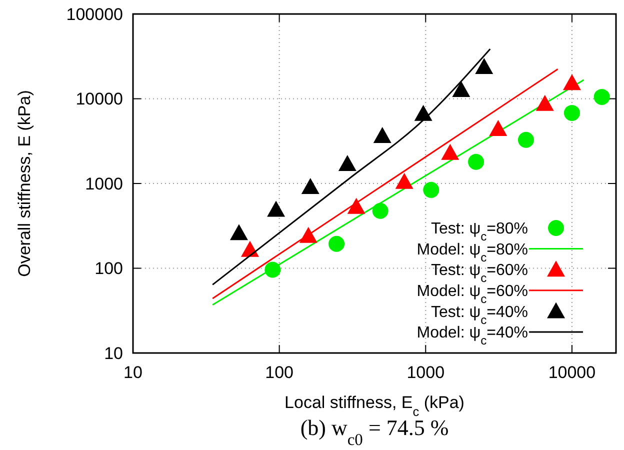 The width and height of the screenshot is (624, 450). Describe the element at coordinates (425, 372) in the screenshot. I see `x-tick-label: 1000` at that location.